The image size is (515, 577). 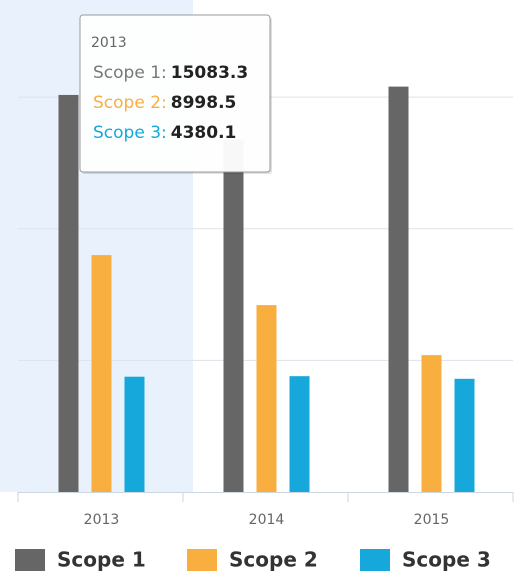 What do you see at coordinates (130, 133) in the screenshot?
I see `tooltip-label: Scope 3:` at bounding box center [130, 133].